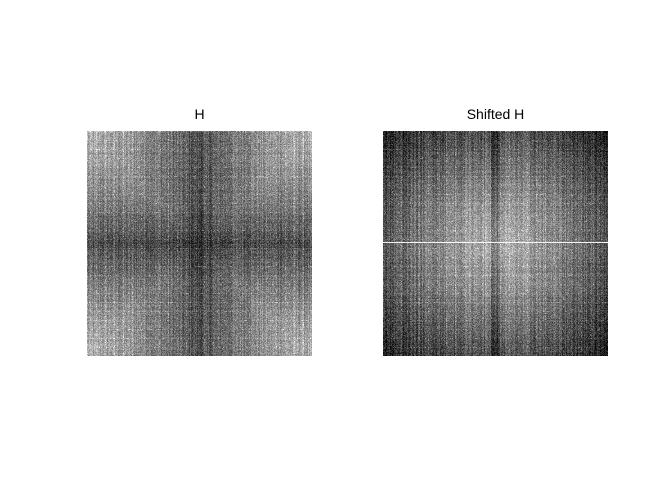  Describe the element at coordinates (199, 243) in the screenshot. I see `spectrum-image-unshifted` at that location.